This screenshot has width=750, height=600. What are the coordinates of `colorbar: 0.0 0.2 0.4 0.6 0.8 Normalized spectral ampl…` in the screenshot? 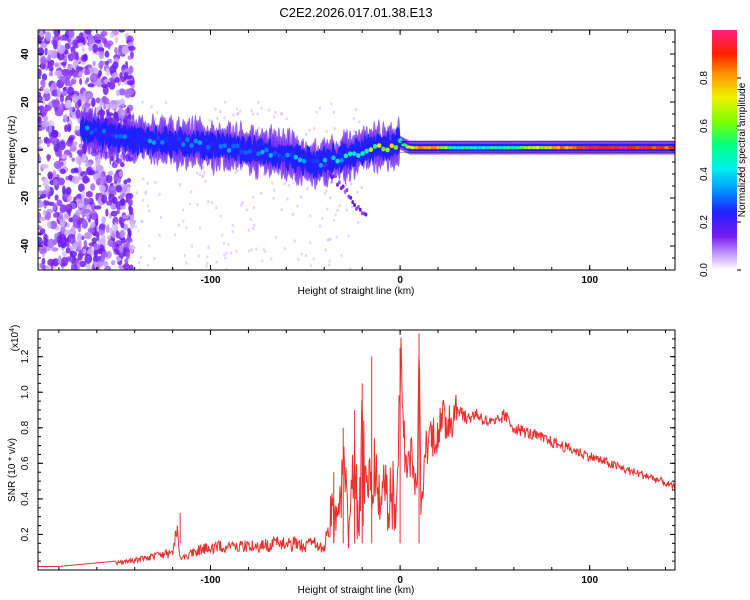 It's located at (723, 153).